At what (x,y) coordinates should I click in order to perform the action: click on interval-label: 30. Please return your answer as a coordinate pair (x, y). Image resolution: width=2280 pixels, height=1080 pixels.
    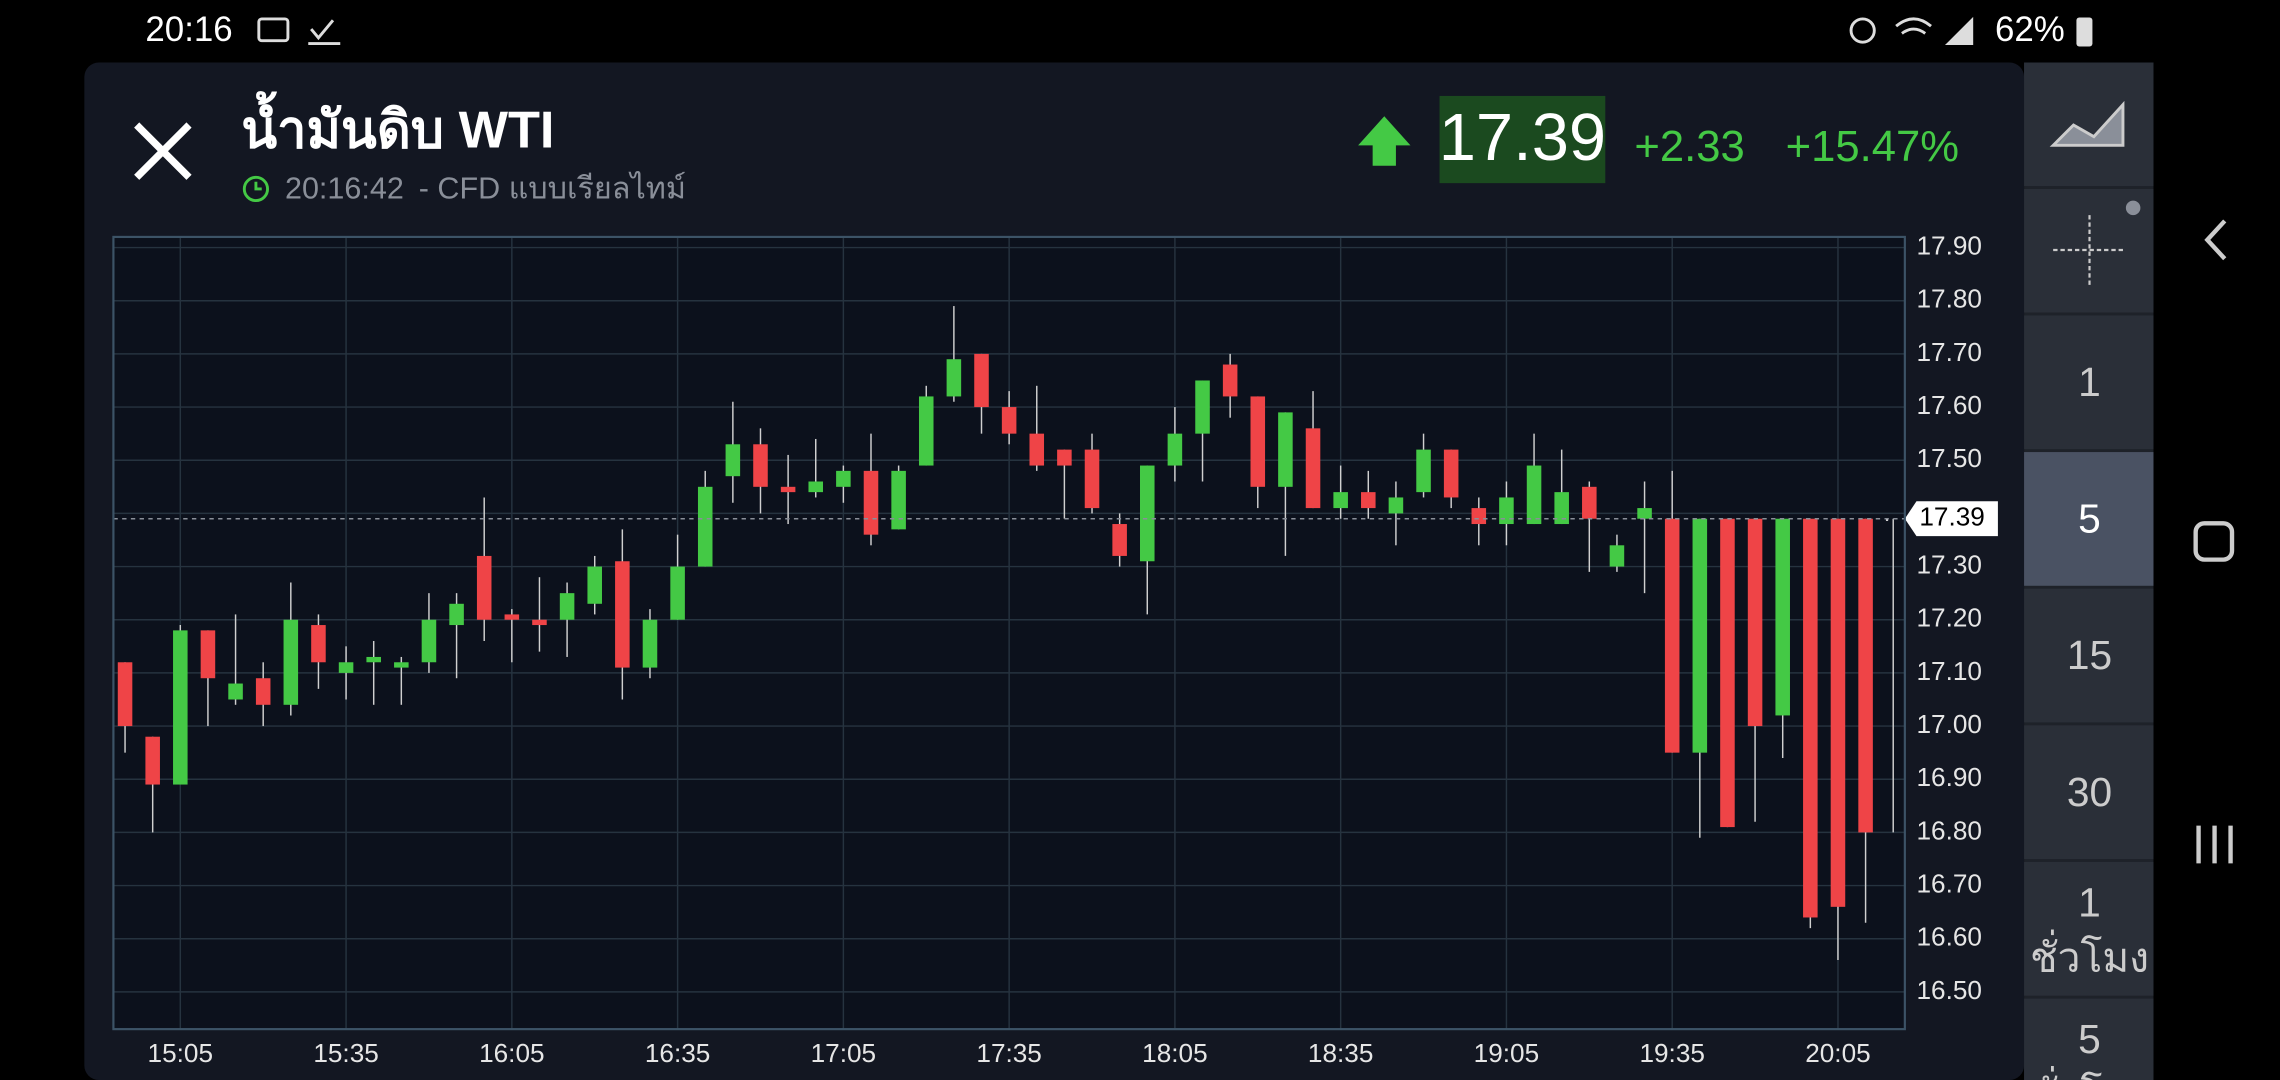
    Looking at the image, I should click on (2089, 792).